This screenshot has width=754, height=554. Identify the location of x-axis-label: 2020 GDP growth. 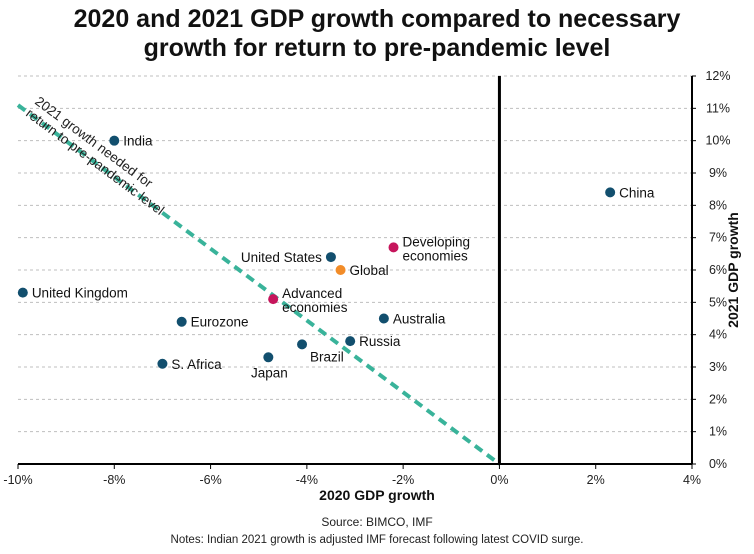
(377, 495).